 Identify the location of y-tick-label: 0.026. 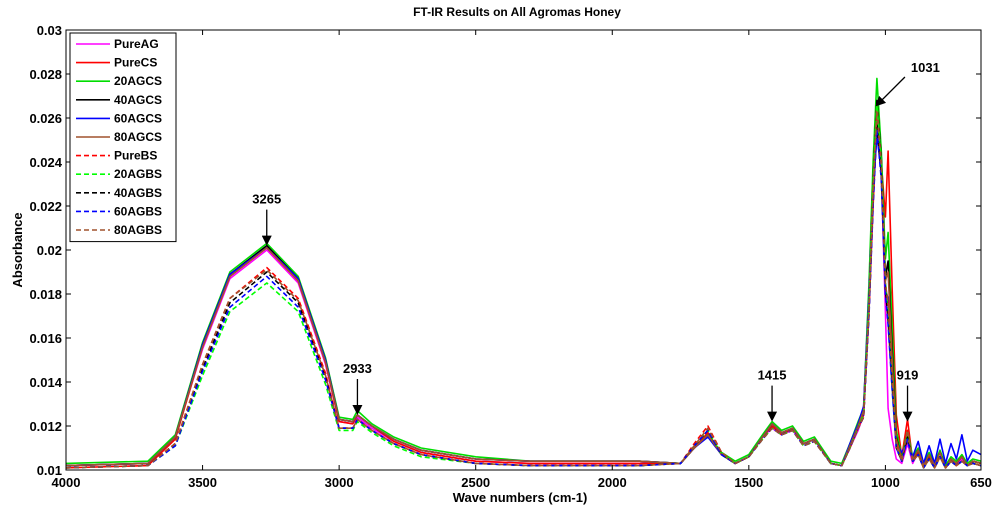
(45, 118).